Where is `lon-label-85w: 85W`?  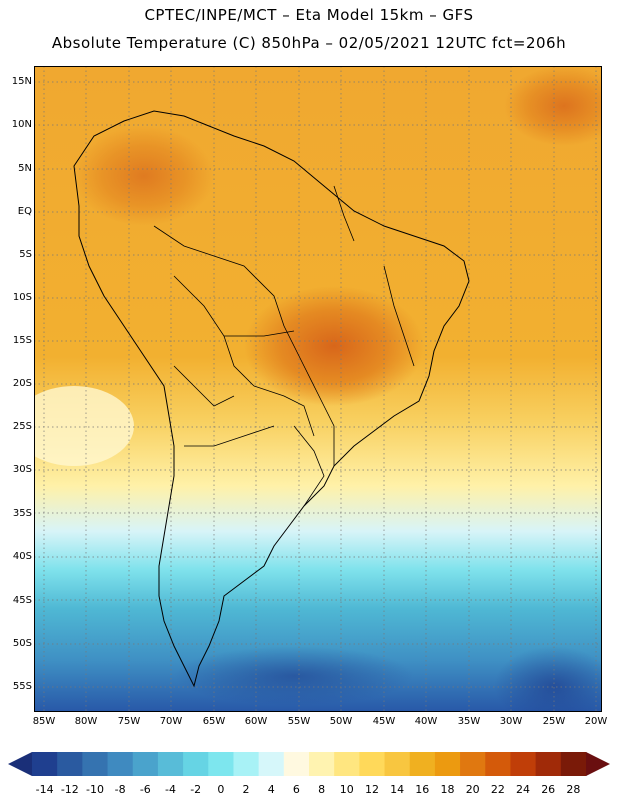 lon-label-85w: 85W is located at coordinates (44, 721).